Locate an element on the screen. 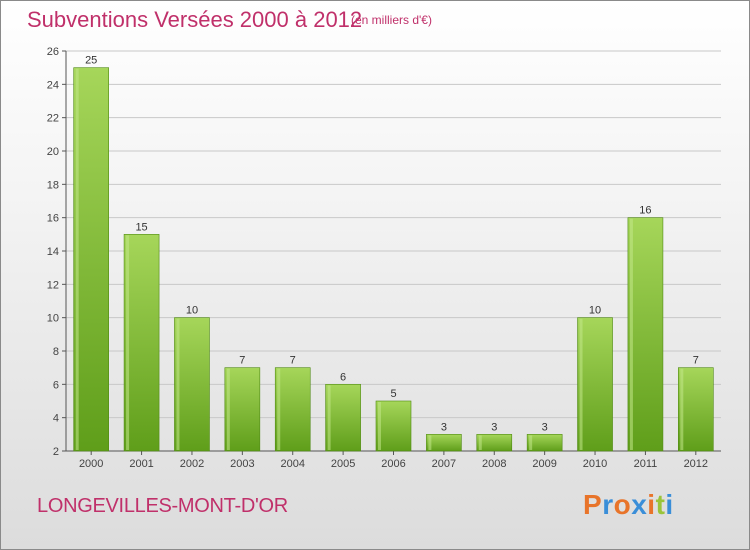 Image resolution: width=750 pixels, height=550 pixels. logo-letter: P is located at coordinates (593, 504).